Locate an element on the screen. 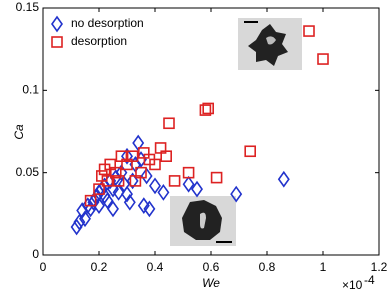 The width and height of the screenshot is (392, 295). x-tick-label: 0.6 is located at coordinates (211, 267).